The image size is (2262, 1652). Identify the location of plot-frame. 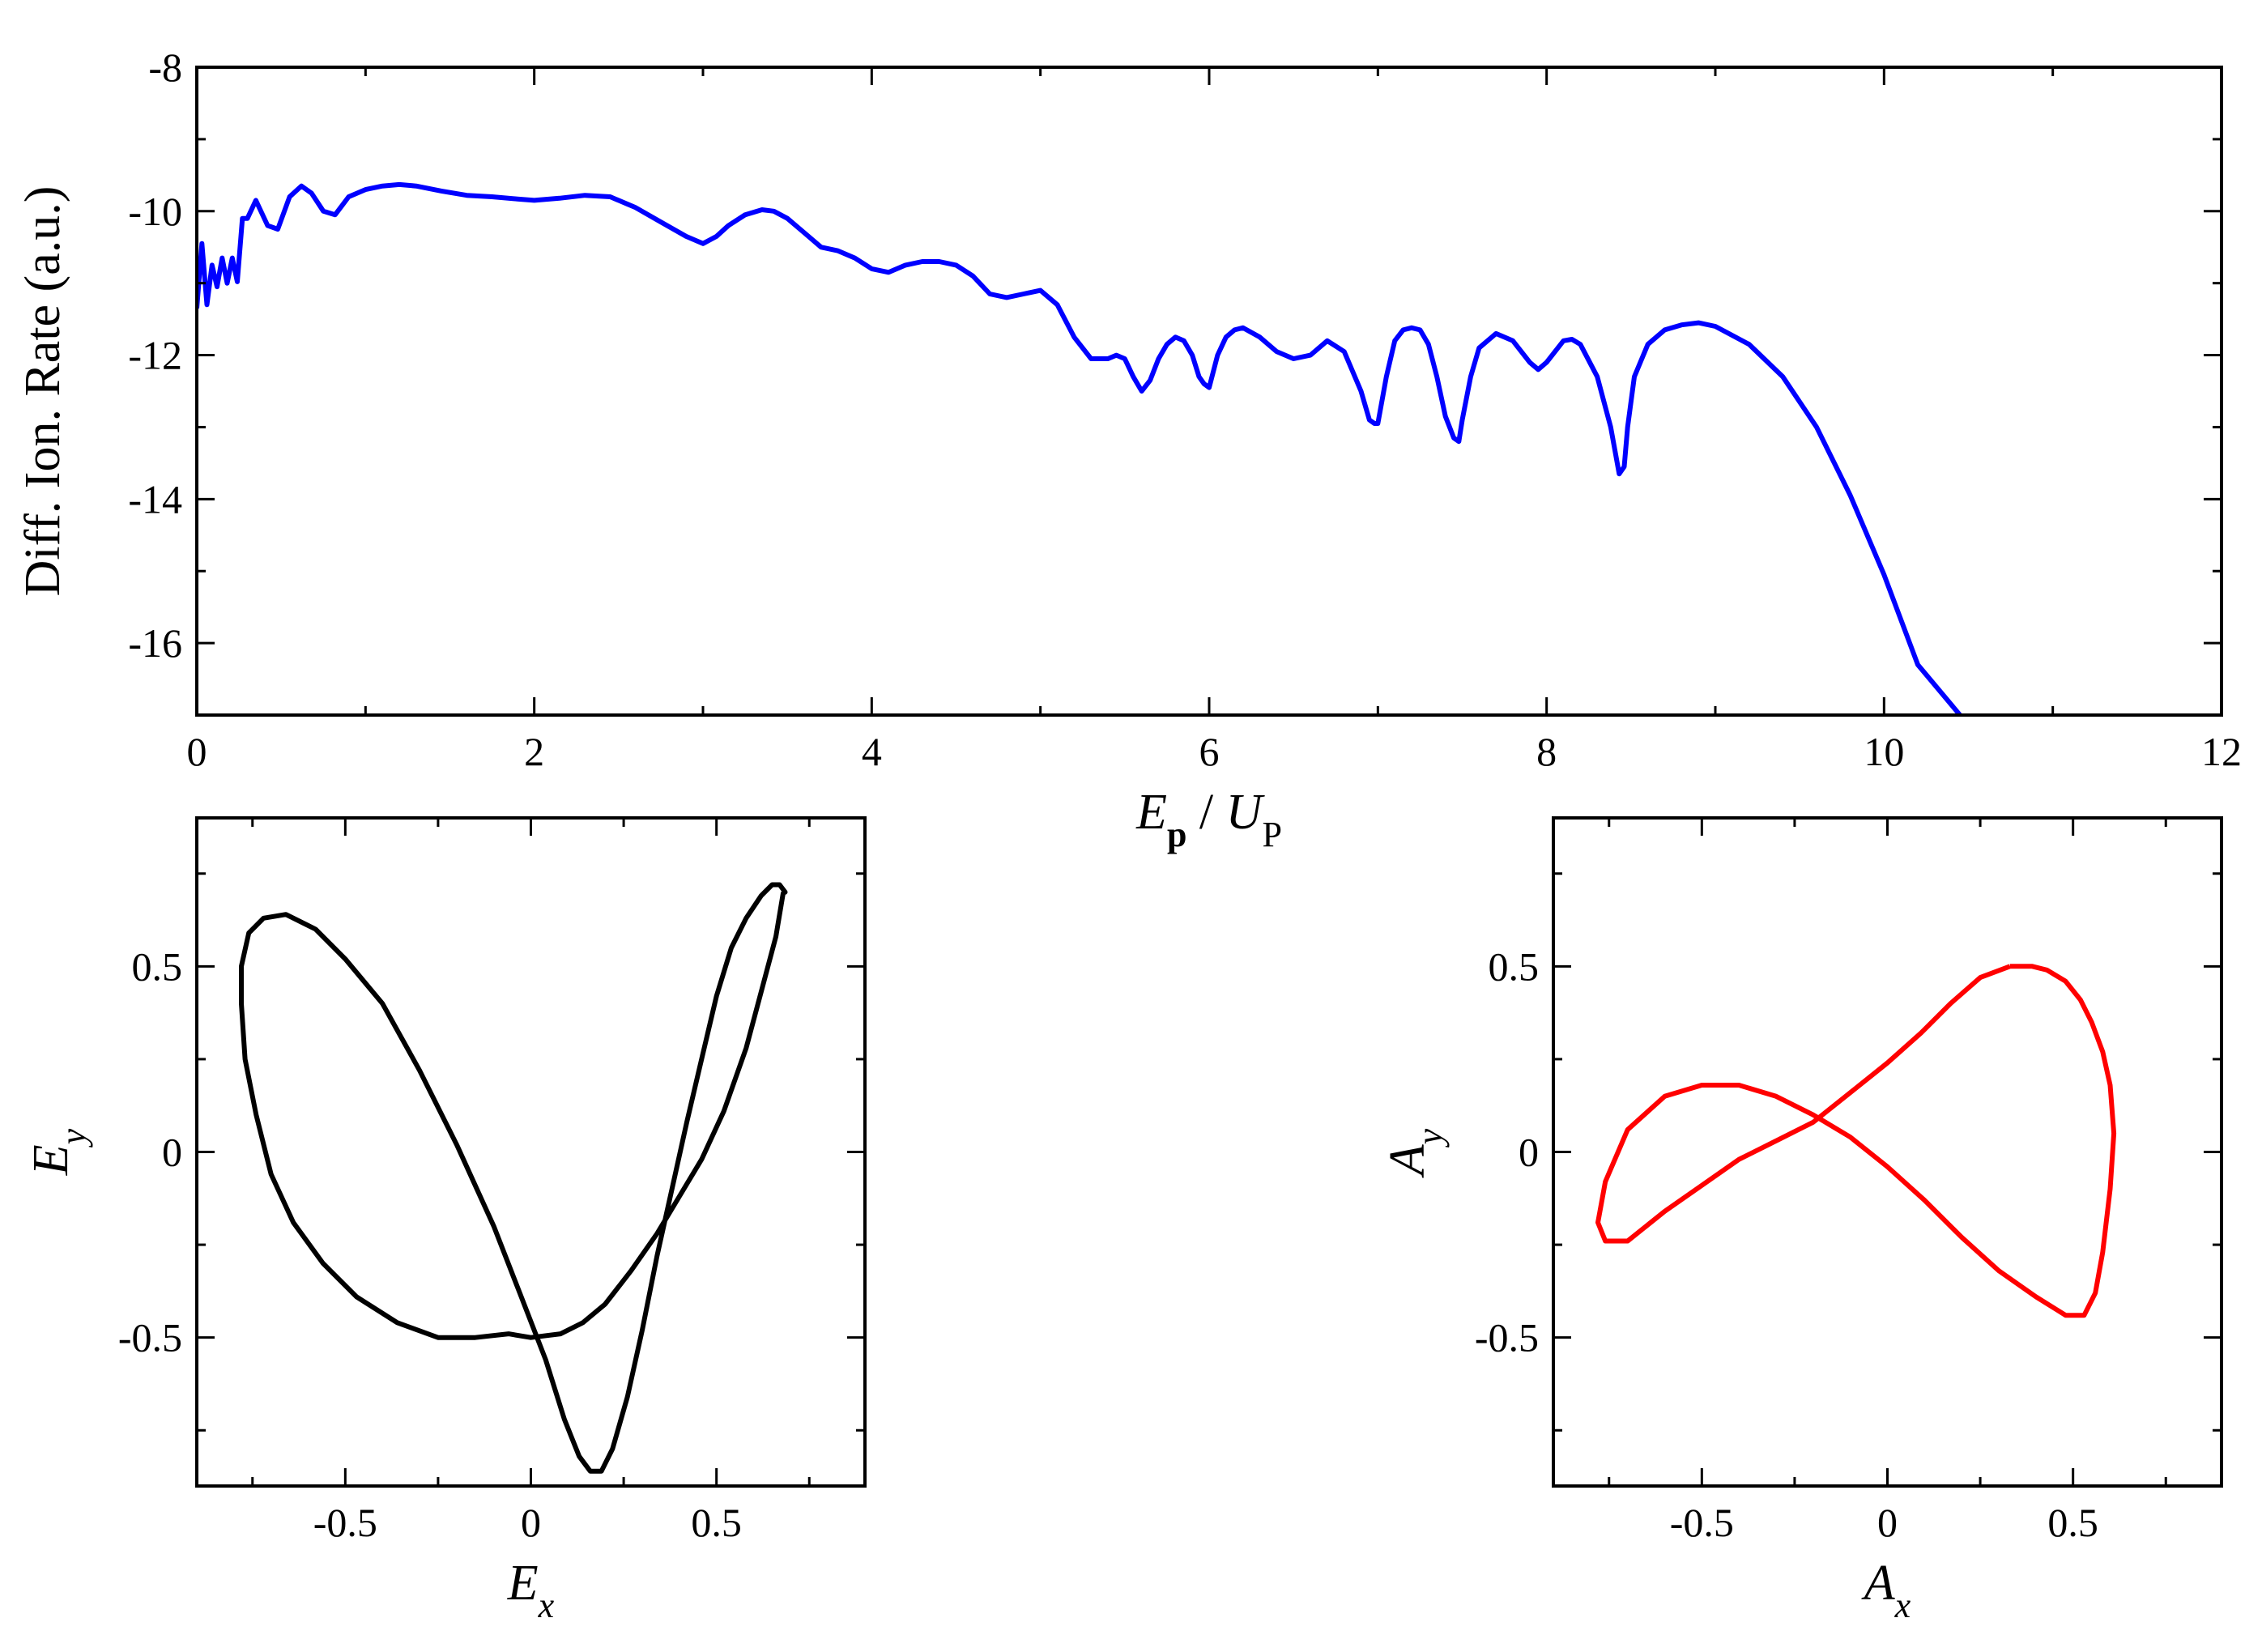
(1888, 1152).